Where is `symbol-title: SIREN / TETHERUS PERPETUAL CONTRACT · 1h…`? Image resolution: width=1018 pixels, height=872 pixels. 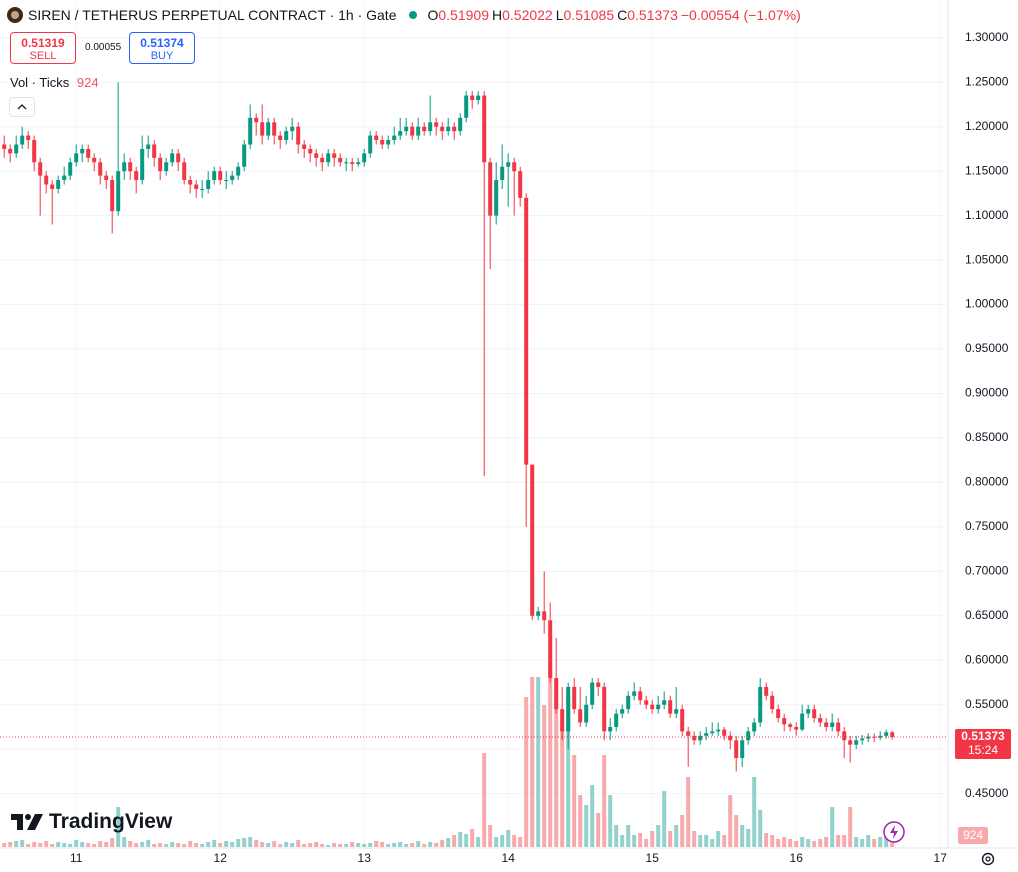 symbol-title: SIREN / TETHERUS PERPETUAL CONTRACT · 1h… is located at coordinates (212, 15).